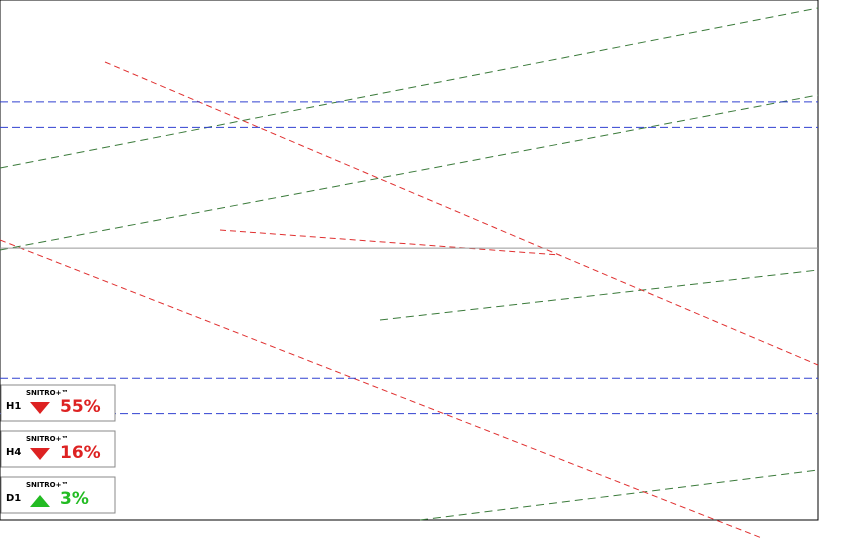 The width and height of the screenshot is (860, 538). I want to click on widget-percent: 16%, so click(80, 453).